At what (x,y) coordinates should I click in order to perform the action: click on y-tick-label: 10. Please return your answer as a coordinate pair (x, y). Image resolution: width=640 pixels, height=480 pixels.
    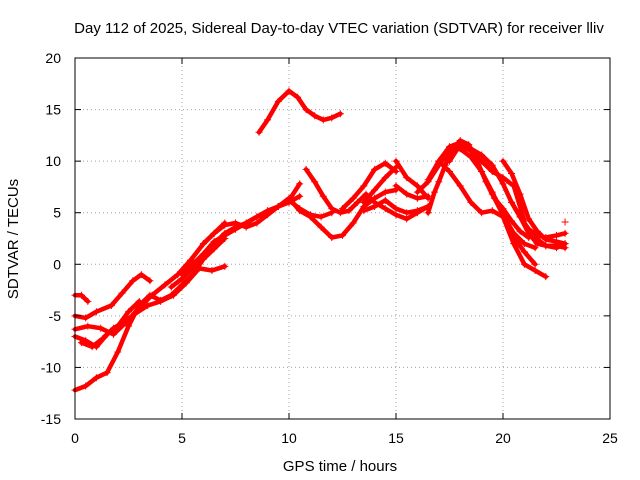
    Looking at the image, I should click on (53, 161).